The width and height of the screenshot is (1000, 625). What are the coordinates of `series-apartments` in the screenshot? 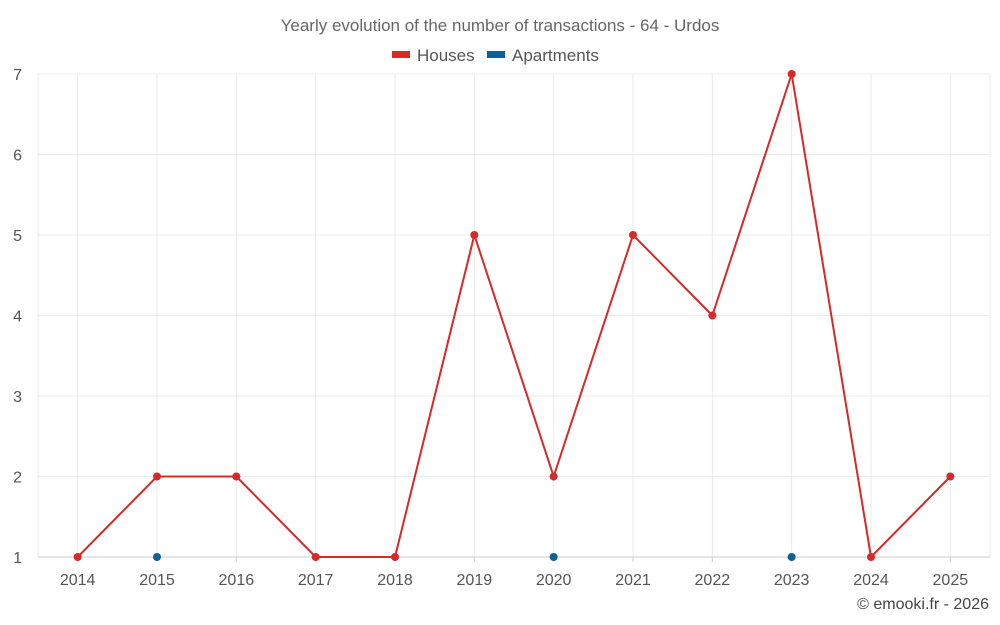 It's located at (474, 557).